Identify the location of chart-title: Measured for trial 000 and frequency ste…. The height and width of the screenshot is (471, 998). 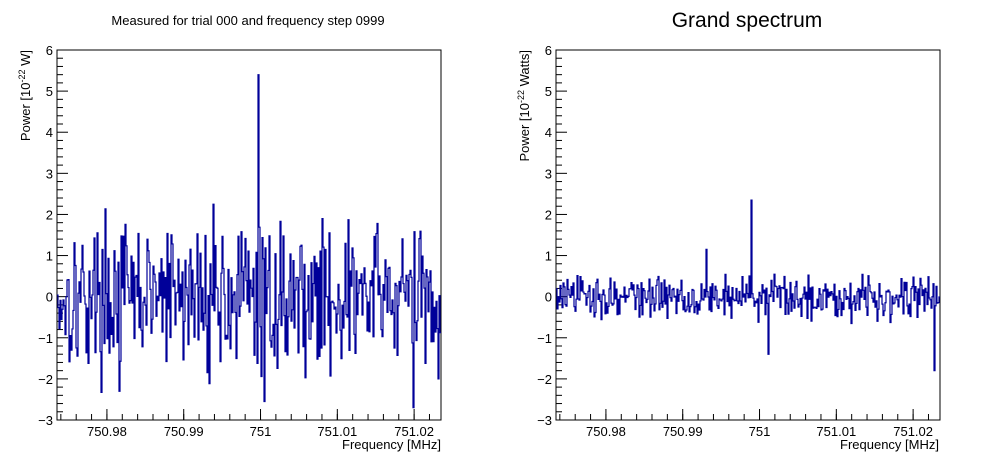
(247, 20).